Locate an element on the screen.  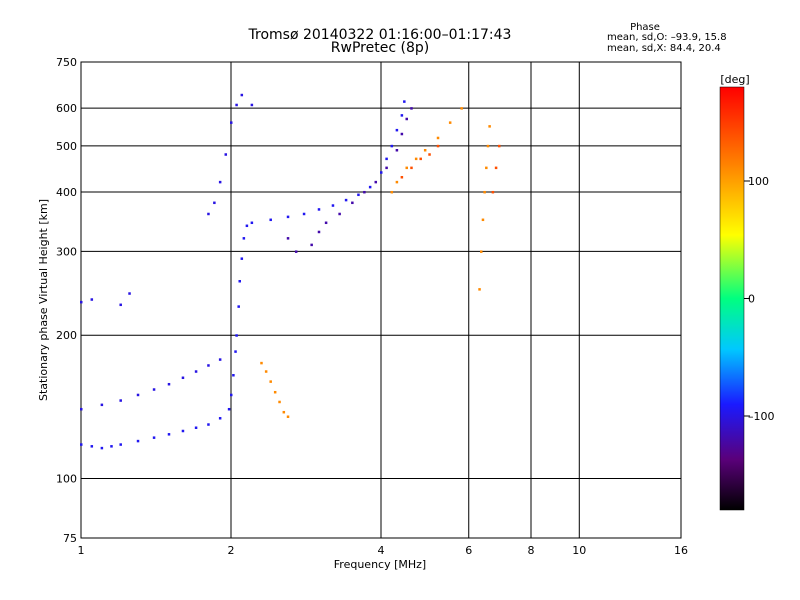
colorbar-ticks: 100 0 –100 is located at coordinates (759, 299).